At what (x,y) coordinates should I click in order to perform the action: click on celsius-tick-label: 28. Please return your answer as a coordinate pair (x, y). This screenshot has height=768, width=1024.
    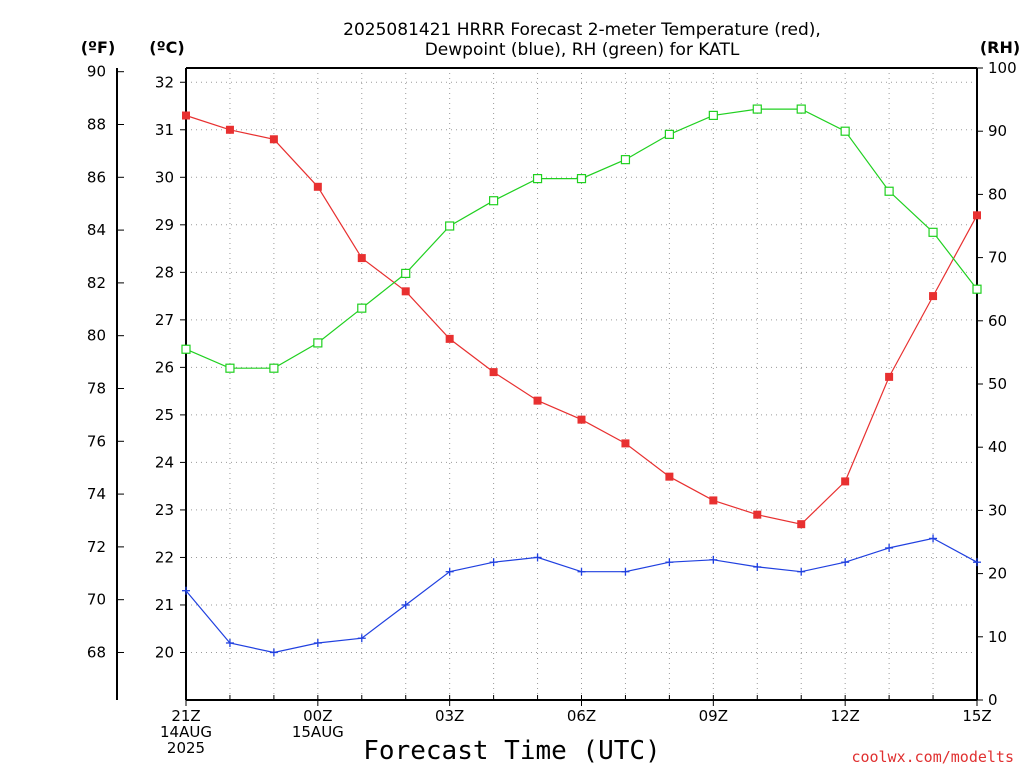
    Looking at the image, I should click on (164, 272).